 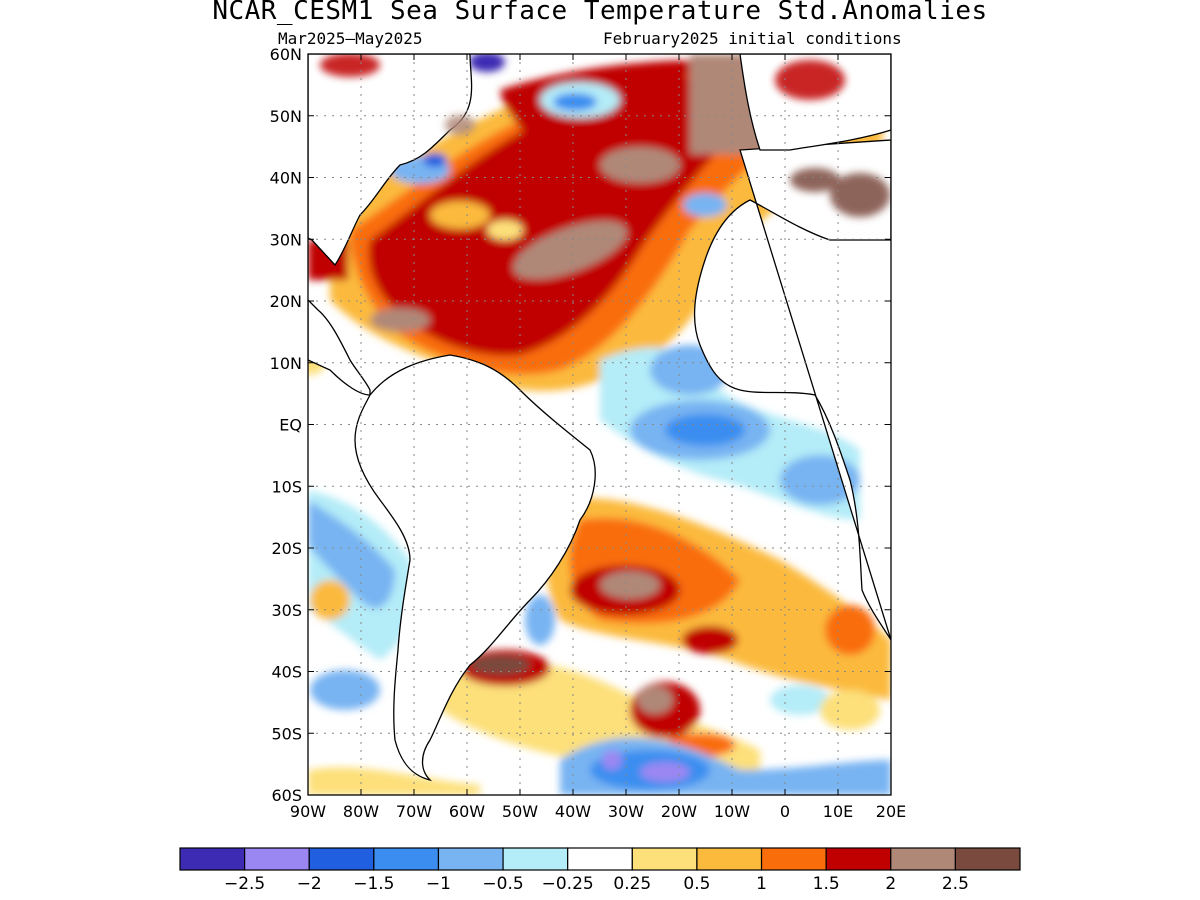 I want to click on lat-tick-label: 50S, so click(x=286, y=733).